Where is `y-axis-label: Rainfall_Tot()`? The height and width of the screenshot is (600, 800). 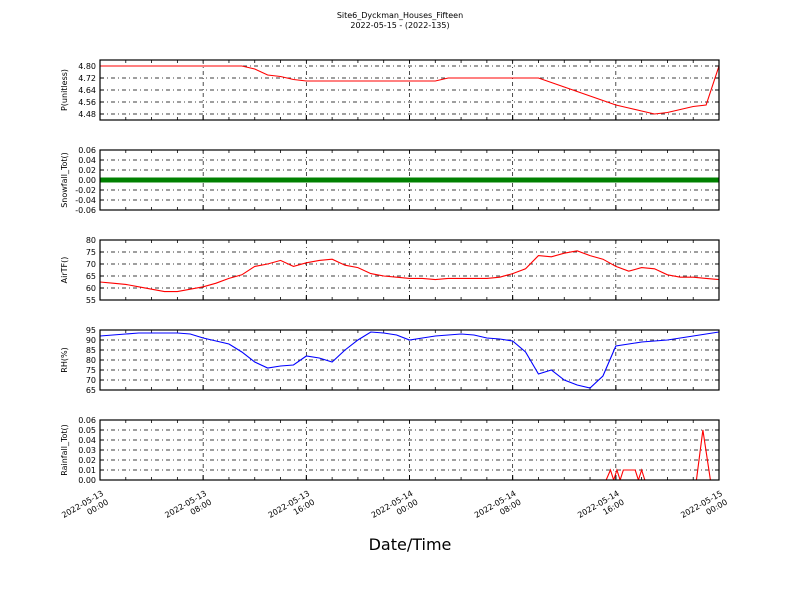
y-axis-label: Rainfall_Tot() is located at coordinates (64, 450).